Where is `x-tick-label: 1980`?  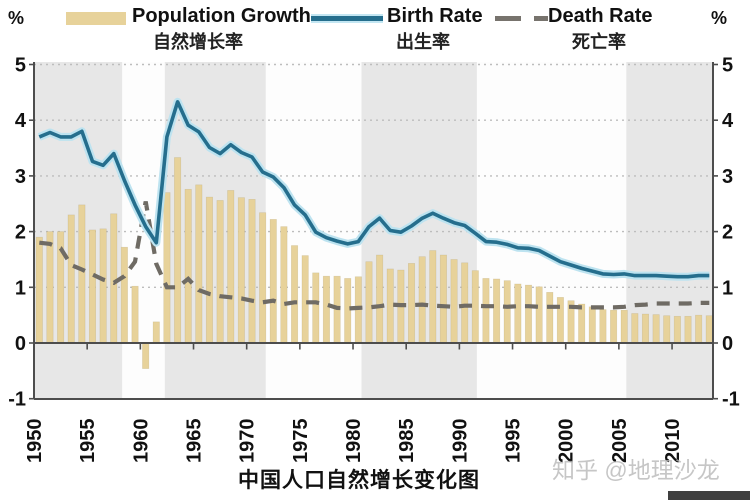 x-tick-label: 1980 is located at coordinates (354, 441).